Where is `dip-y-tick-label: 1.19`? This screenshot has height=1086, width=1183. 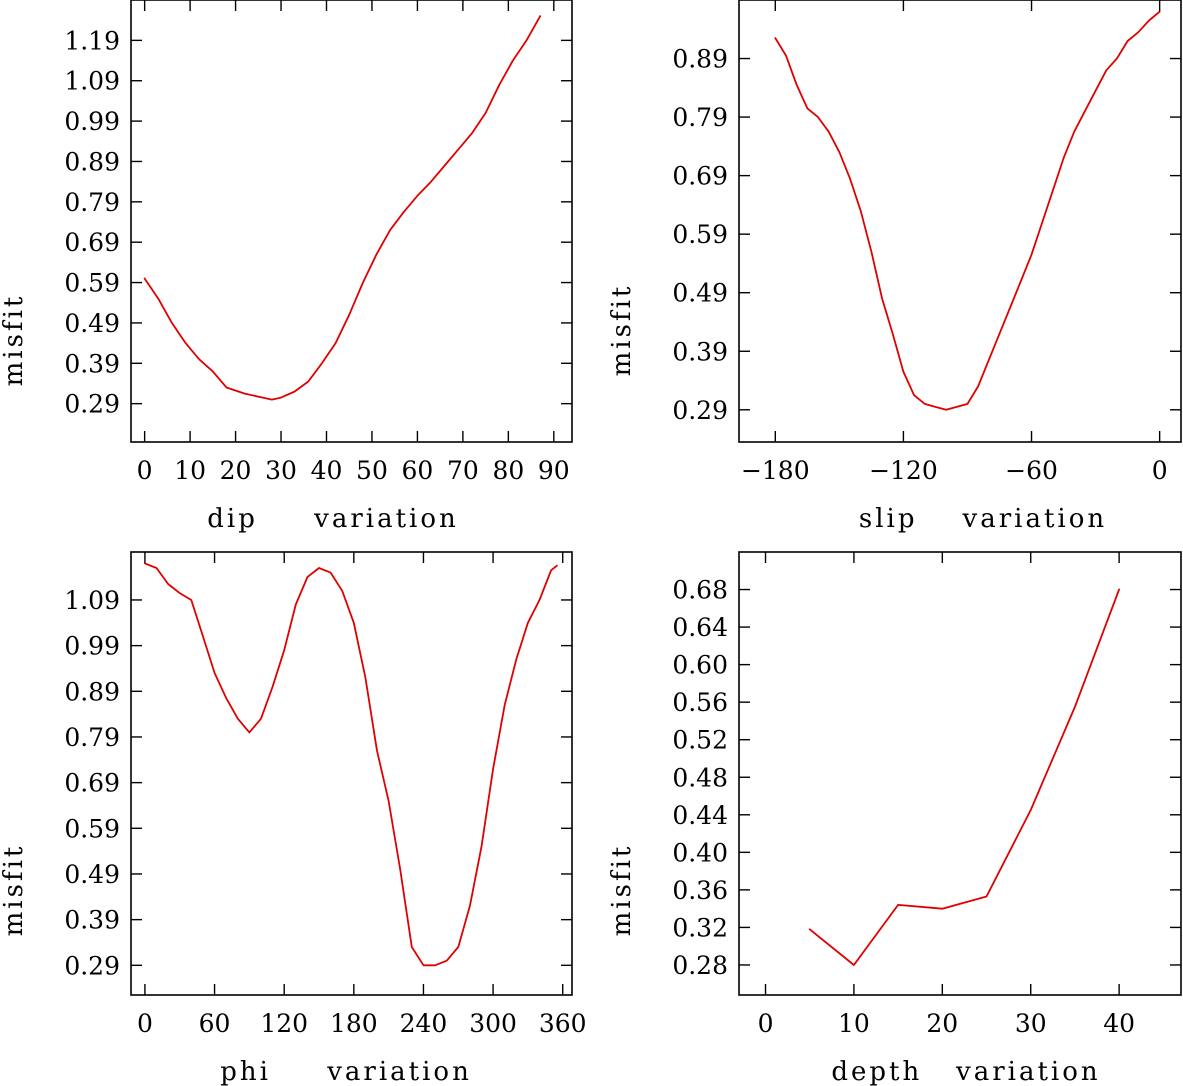
dip-y-tick-label: 1.19 is located at coordinates (92, 40).